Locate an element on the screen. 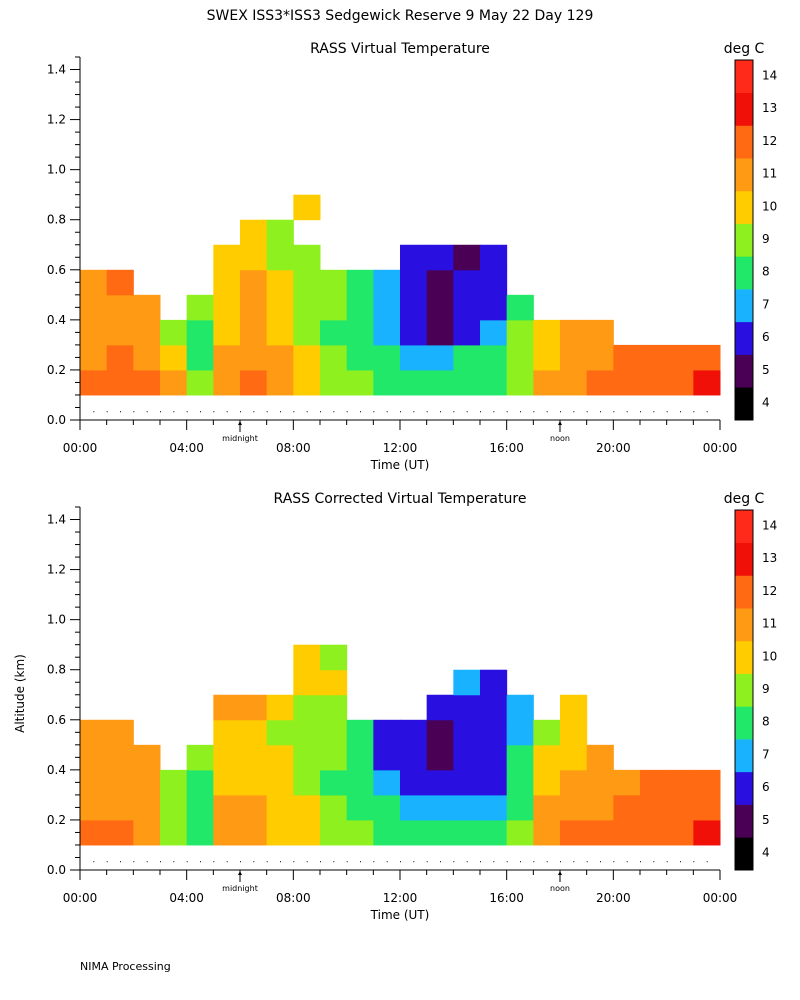 The width and height of the screenshot is (800, 1000). y-tick-label: 1.0 is located at coordinates (56, 620).